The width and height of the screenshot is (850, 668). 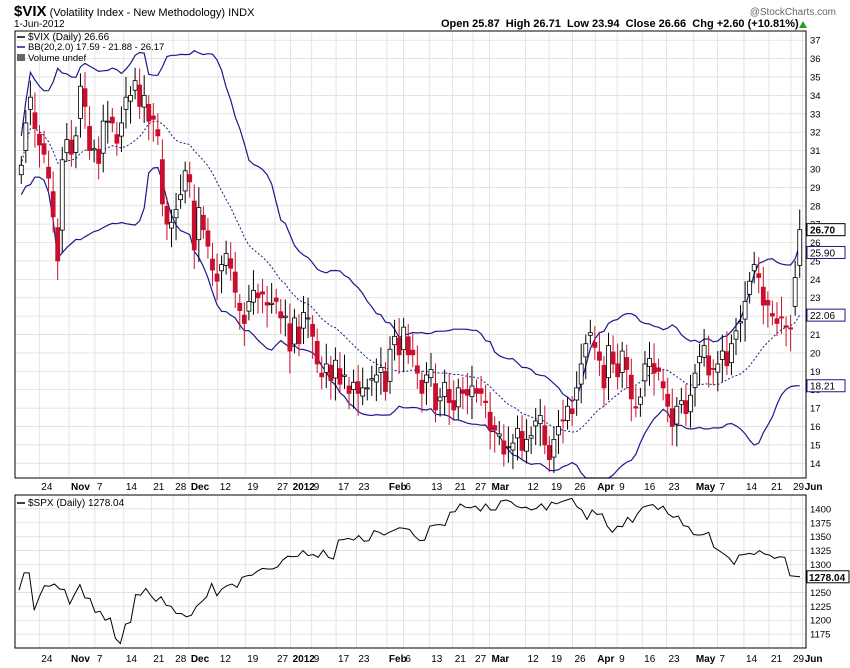 What do you see at coordinates (820, 565) in the screenshot?
I see `spx-y-tick: 1300` at bounding box center [820, 565].